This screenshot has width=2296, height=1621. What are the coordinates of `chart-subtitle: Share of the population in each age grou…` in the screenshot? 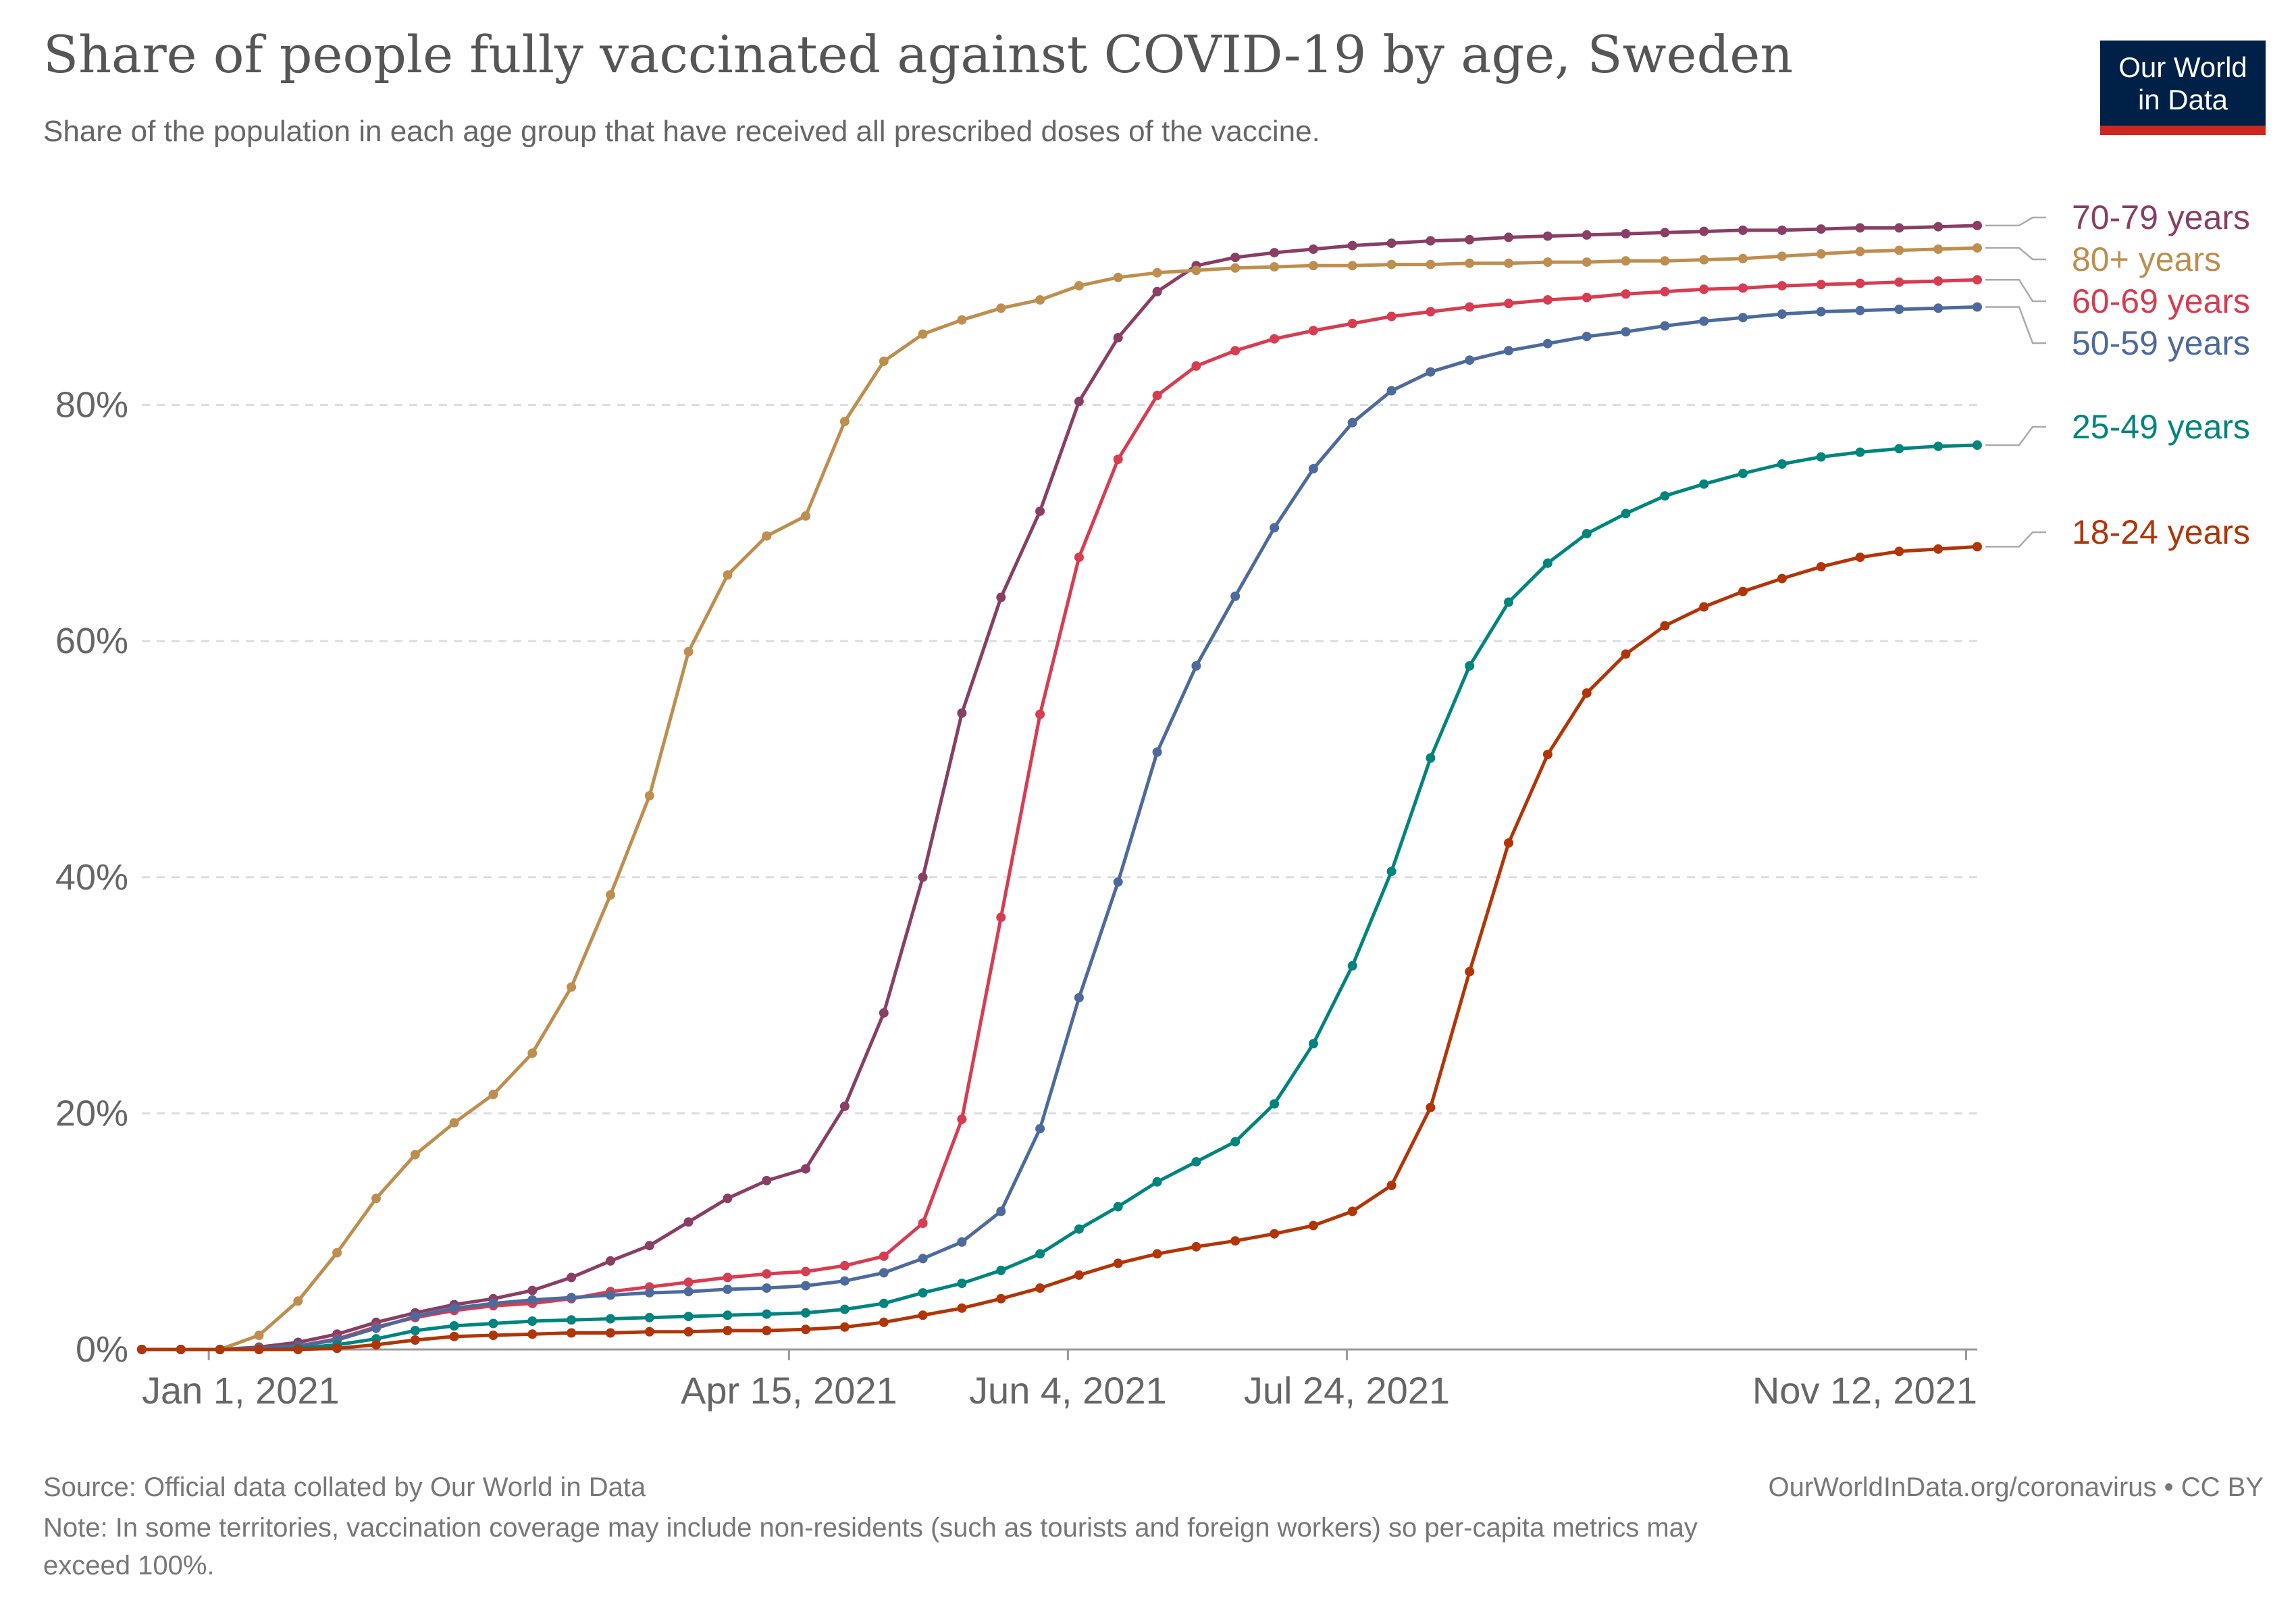 It's located at (682, 131).